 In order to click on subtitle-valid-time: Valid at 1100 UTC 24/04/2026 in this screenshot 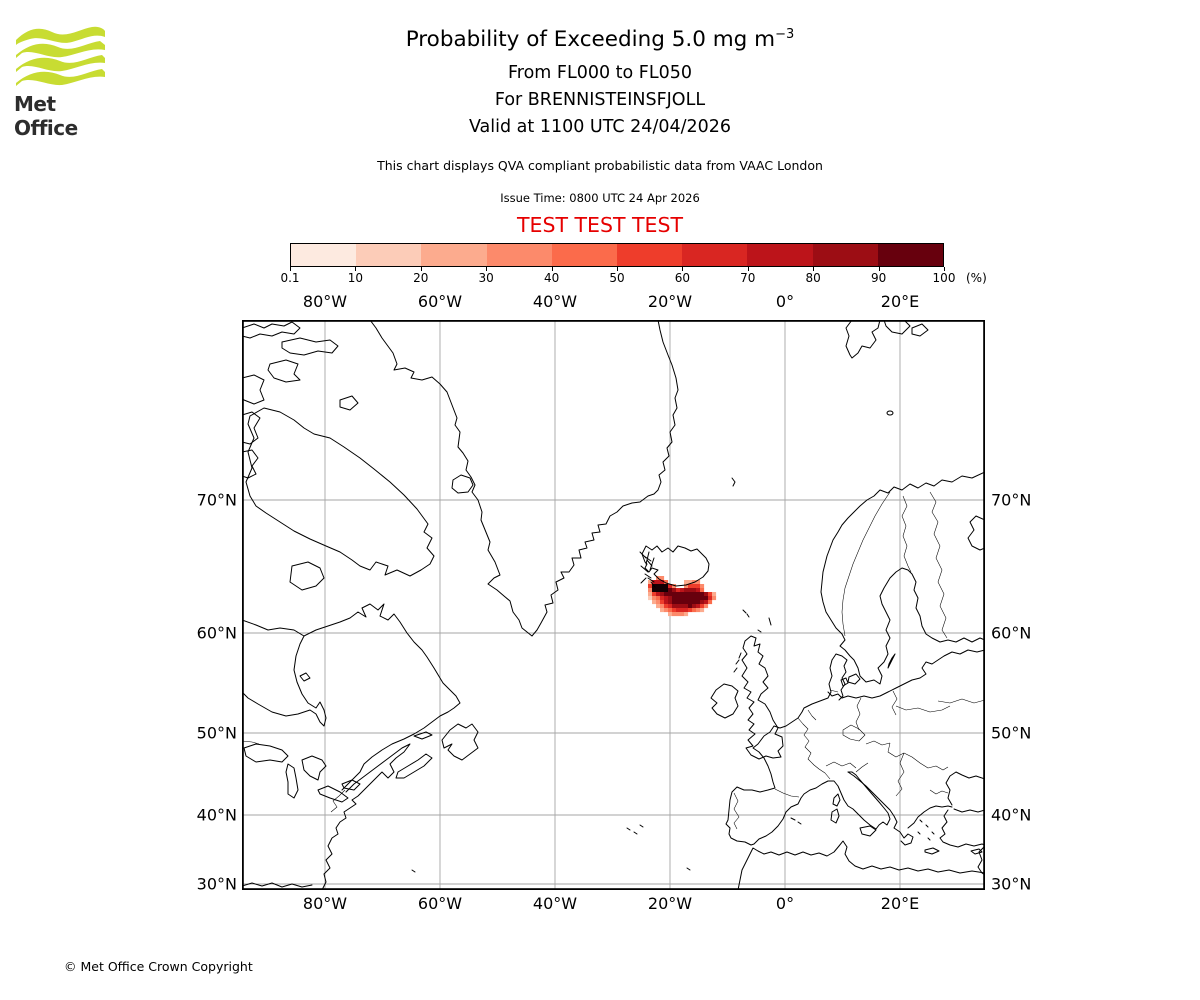, I will do `click(600, 127)`.